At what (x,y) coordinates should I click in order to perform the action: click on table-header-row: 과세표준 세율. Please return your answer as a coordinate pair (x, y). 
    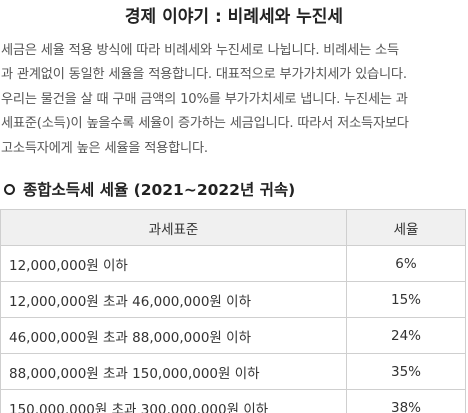
    Looking at the image, I should click on (233, 227).